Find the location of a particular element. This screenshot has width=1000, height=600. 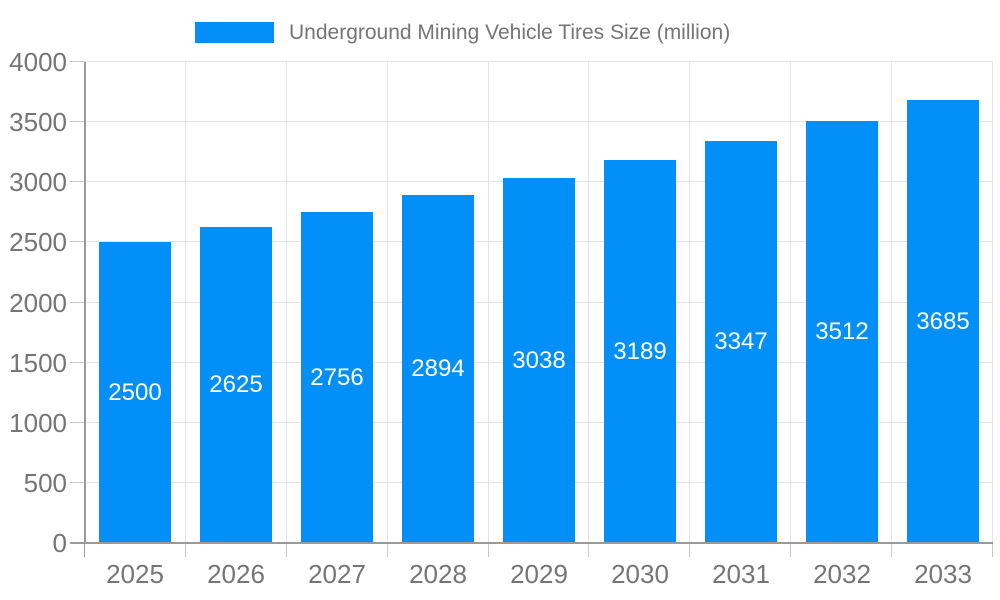

x-axis-label: 2025 is located at coordinates (135, 574).